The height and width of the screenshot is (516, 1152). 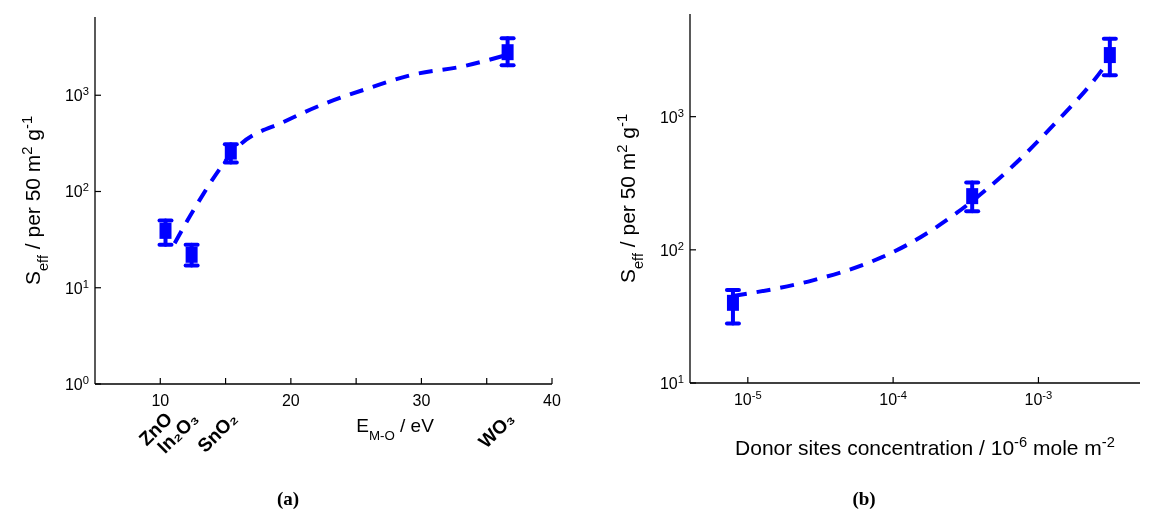 What do you see at coordinates (864, 499) in the screenshot?
I see `text: (b)` at bounding box center [864, 499].